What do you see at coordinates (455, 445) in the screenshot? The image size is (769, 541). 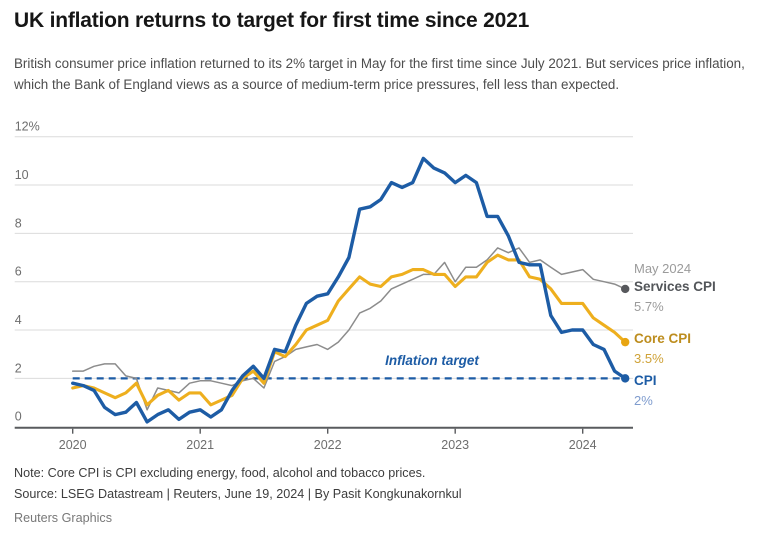 I see `x-axis-tick-label: 2023` at bounding box center [455, 445].